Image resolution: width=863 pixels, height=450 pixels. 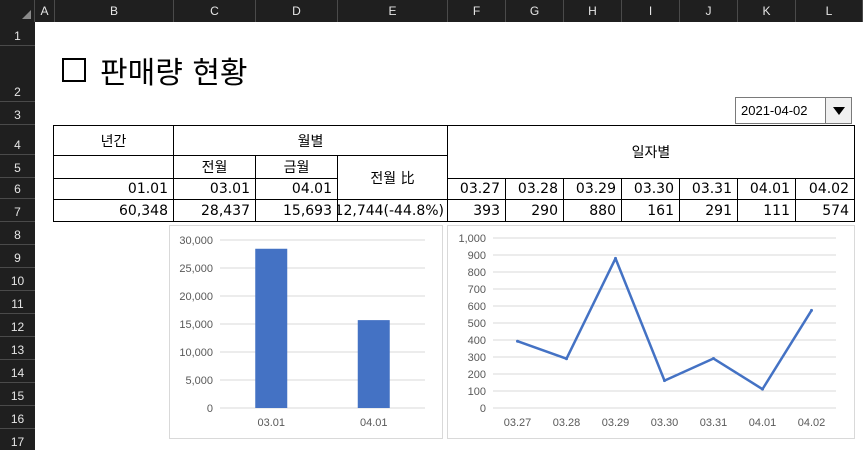 I want to click on row-header-11: 11, so click(x=17, y=302).